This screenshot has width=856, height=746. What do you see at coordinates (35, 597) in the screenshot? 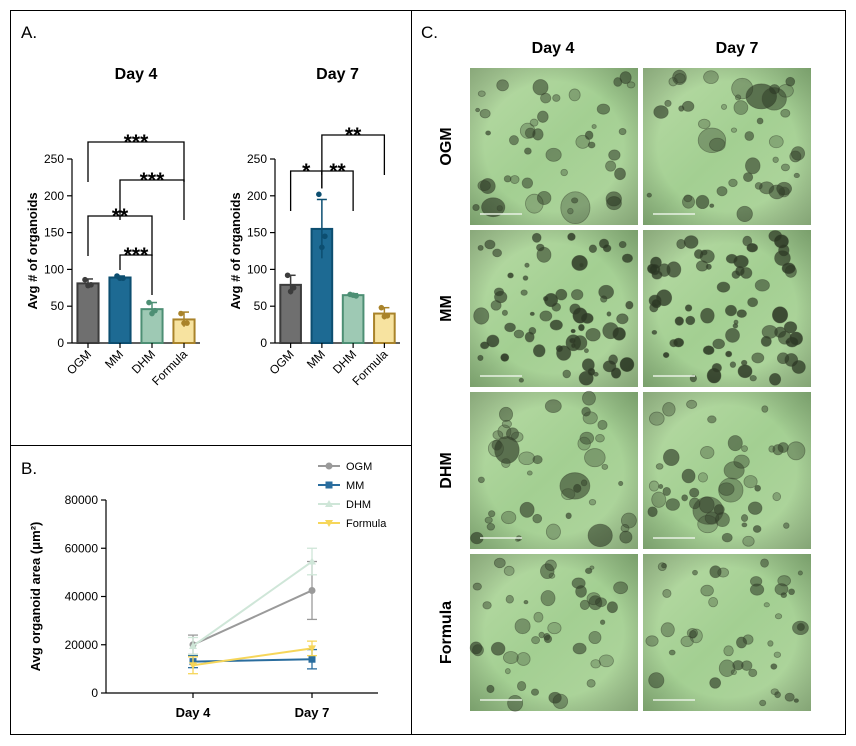
I see `y-axis-label: Avg organoid area (μm²)` at bounding box center [35, 597].